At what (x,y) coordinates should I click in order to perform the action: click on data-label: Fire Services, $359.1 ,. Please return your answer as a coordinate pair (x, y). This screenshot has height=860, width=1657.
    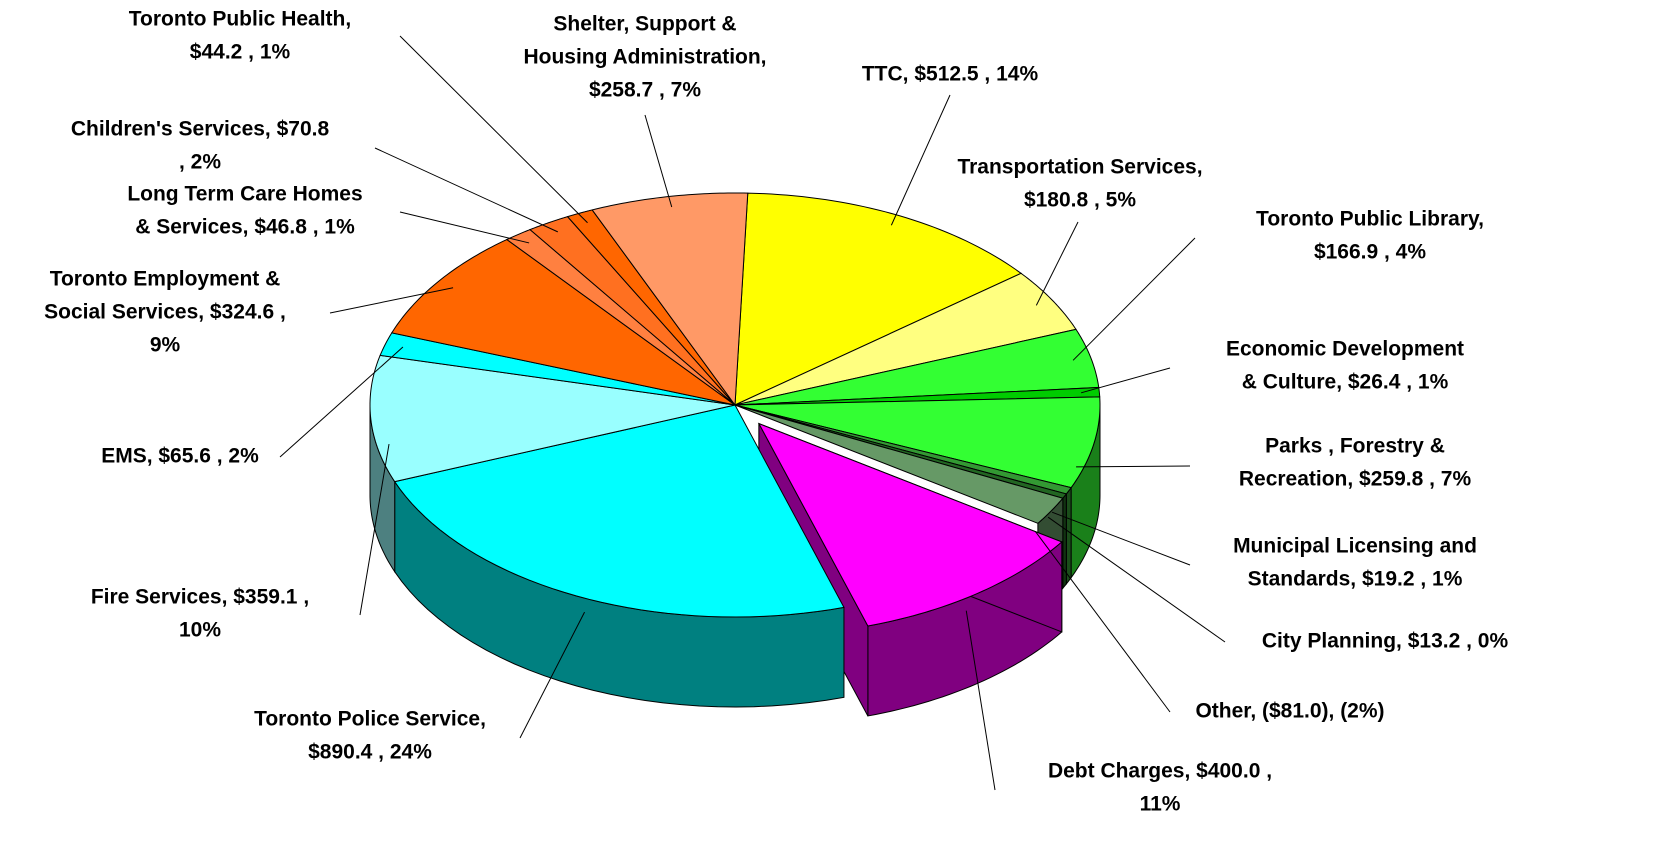
    Looking at the image, I should click on (200, 597).